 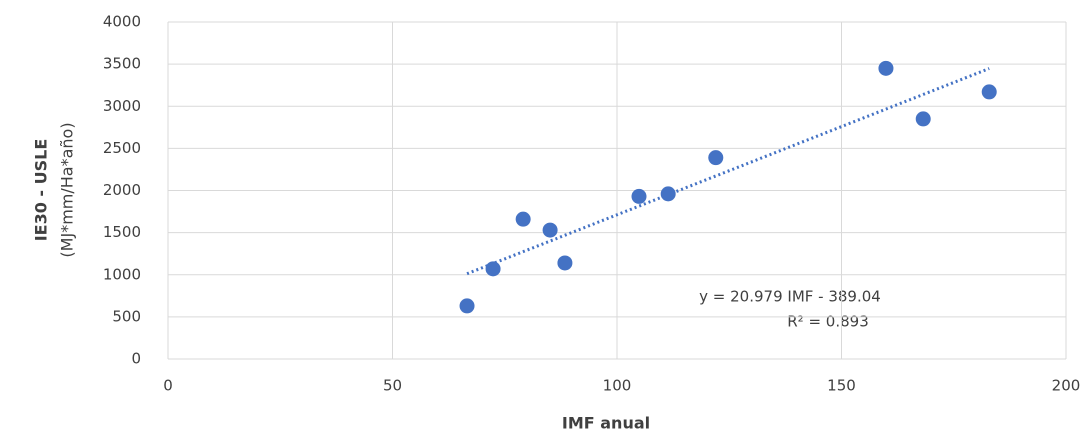 What do you see at coordinates (392, 386) in the screenshot?
I see `x-tick-label: 50` at bounding box center [392, 386].